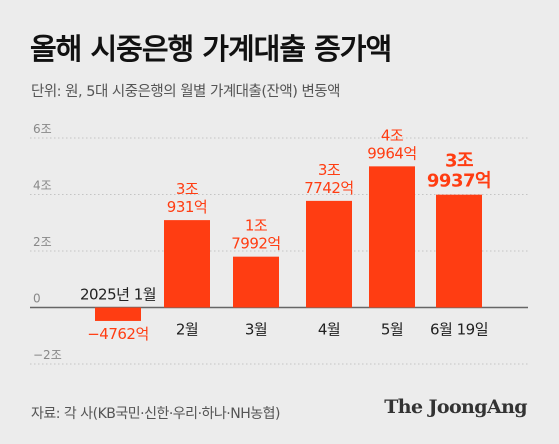 Image resolution: width=559 pixels, height=444 pixels. What do you see at coordinates (187, 207) in the screenshot?
I see `data-label: 931억` at bounding box center [187, 207].